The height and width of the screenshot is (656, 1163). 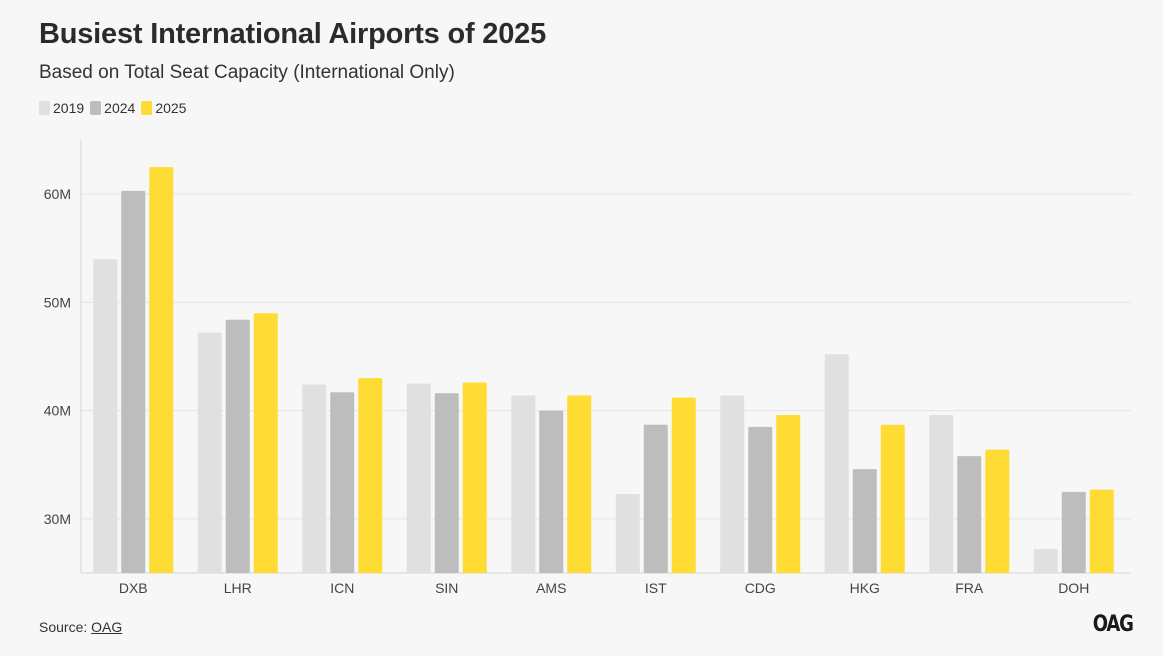 I want to click on legend-swatch-2025, so click(x=147, y=108).